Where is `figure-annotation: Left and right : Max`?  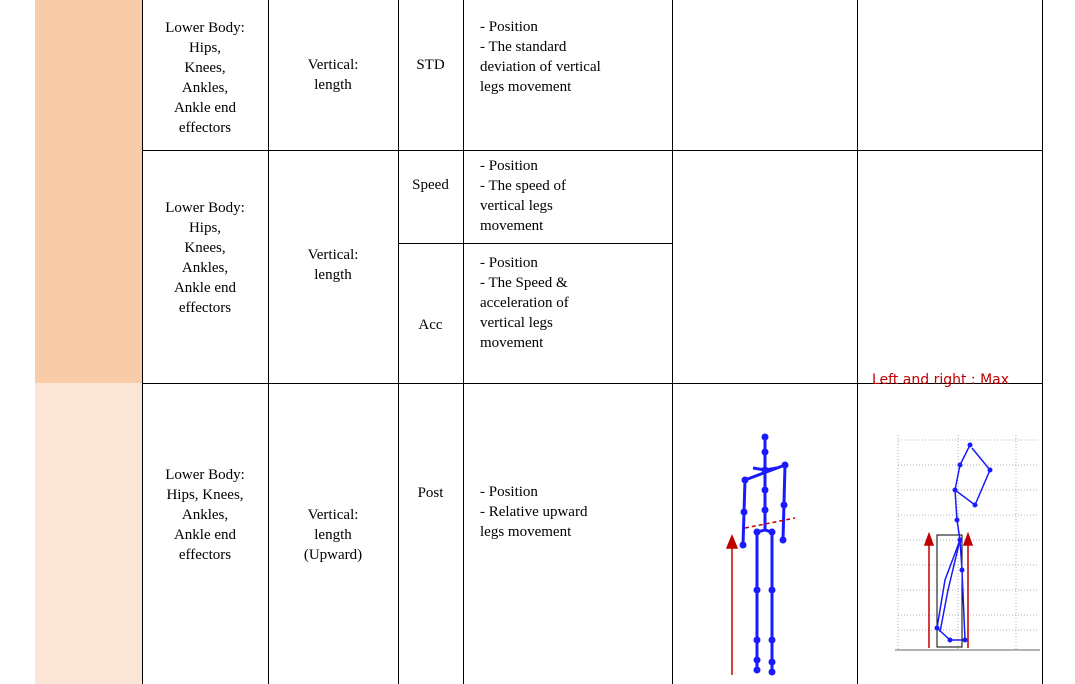
figure-annotation: Left and right : Max is located at coordinates (941, 380).